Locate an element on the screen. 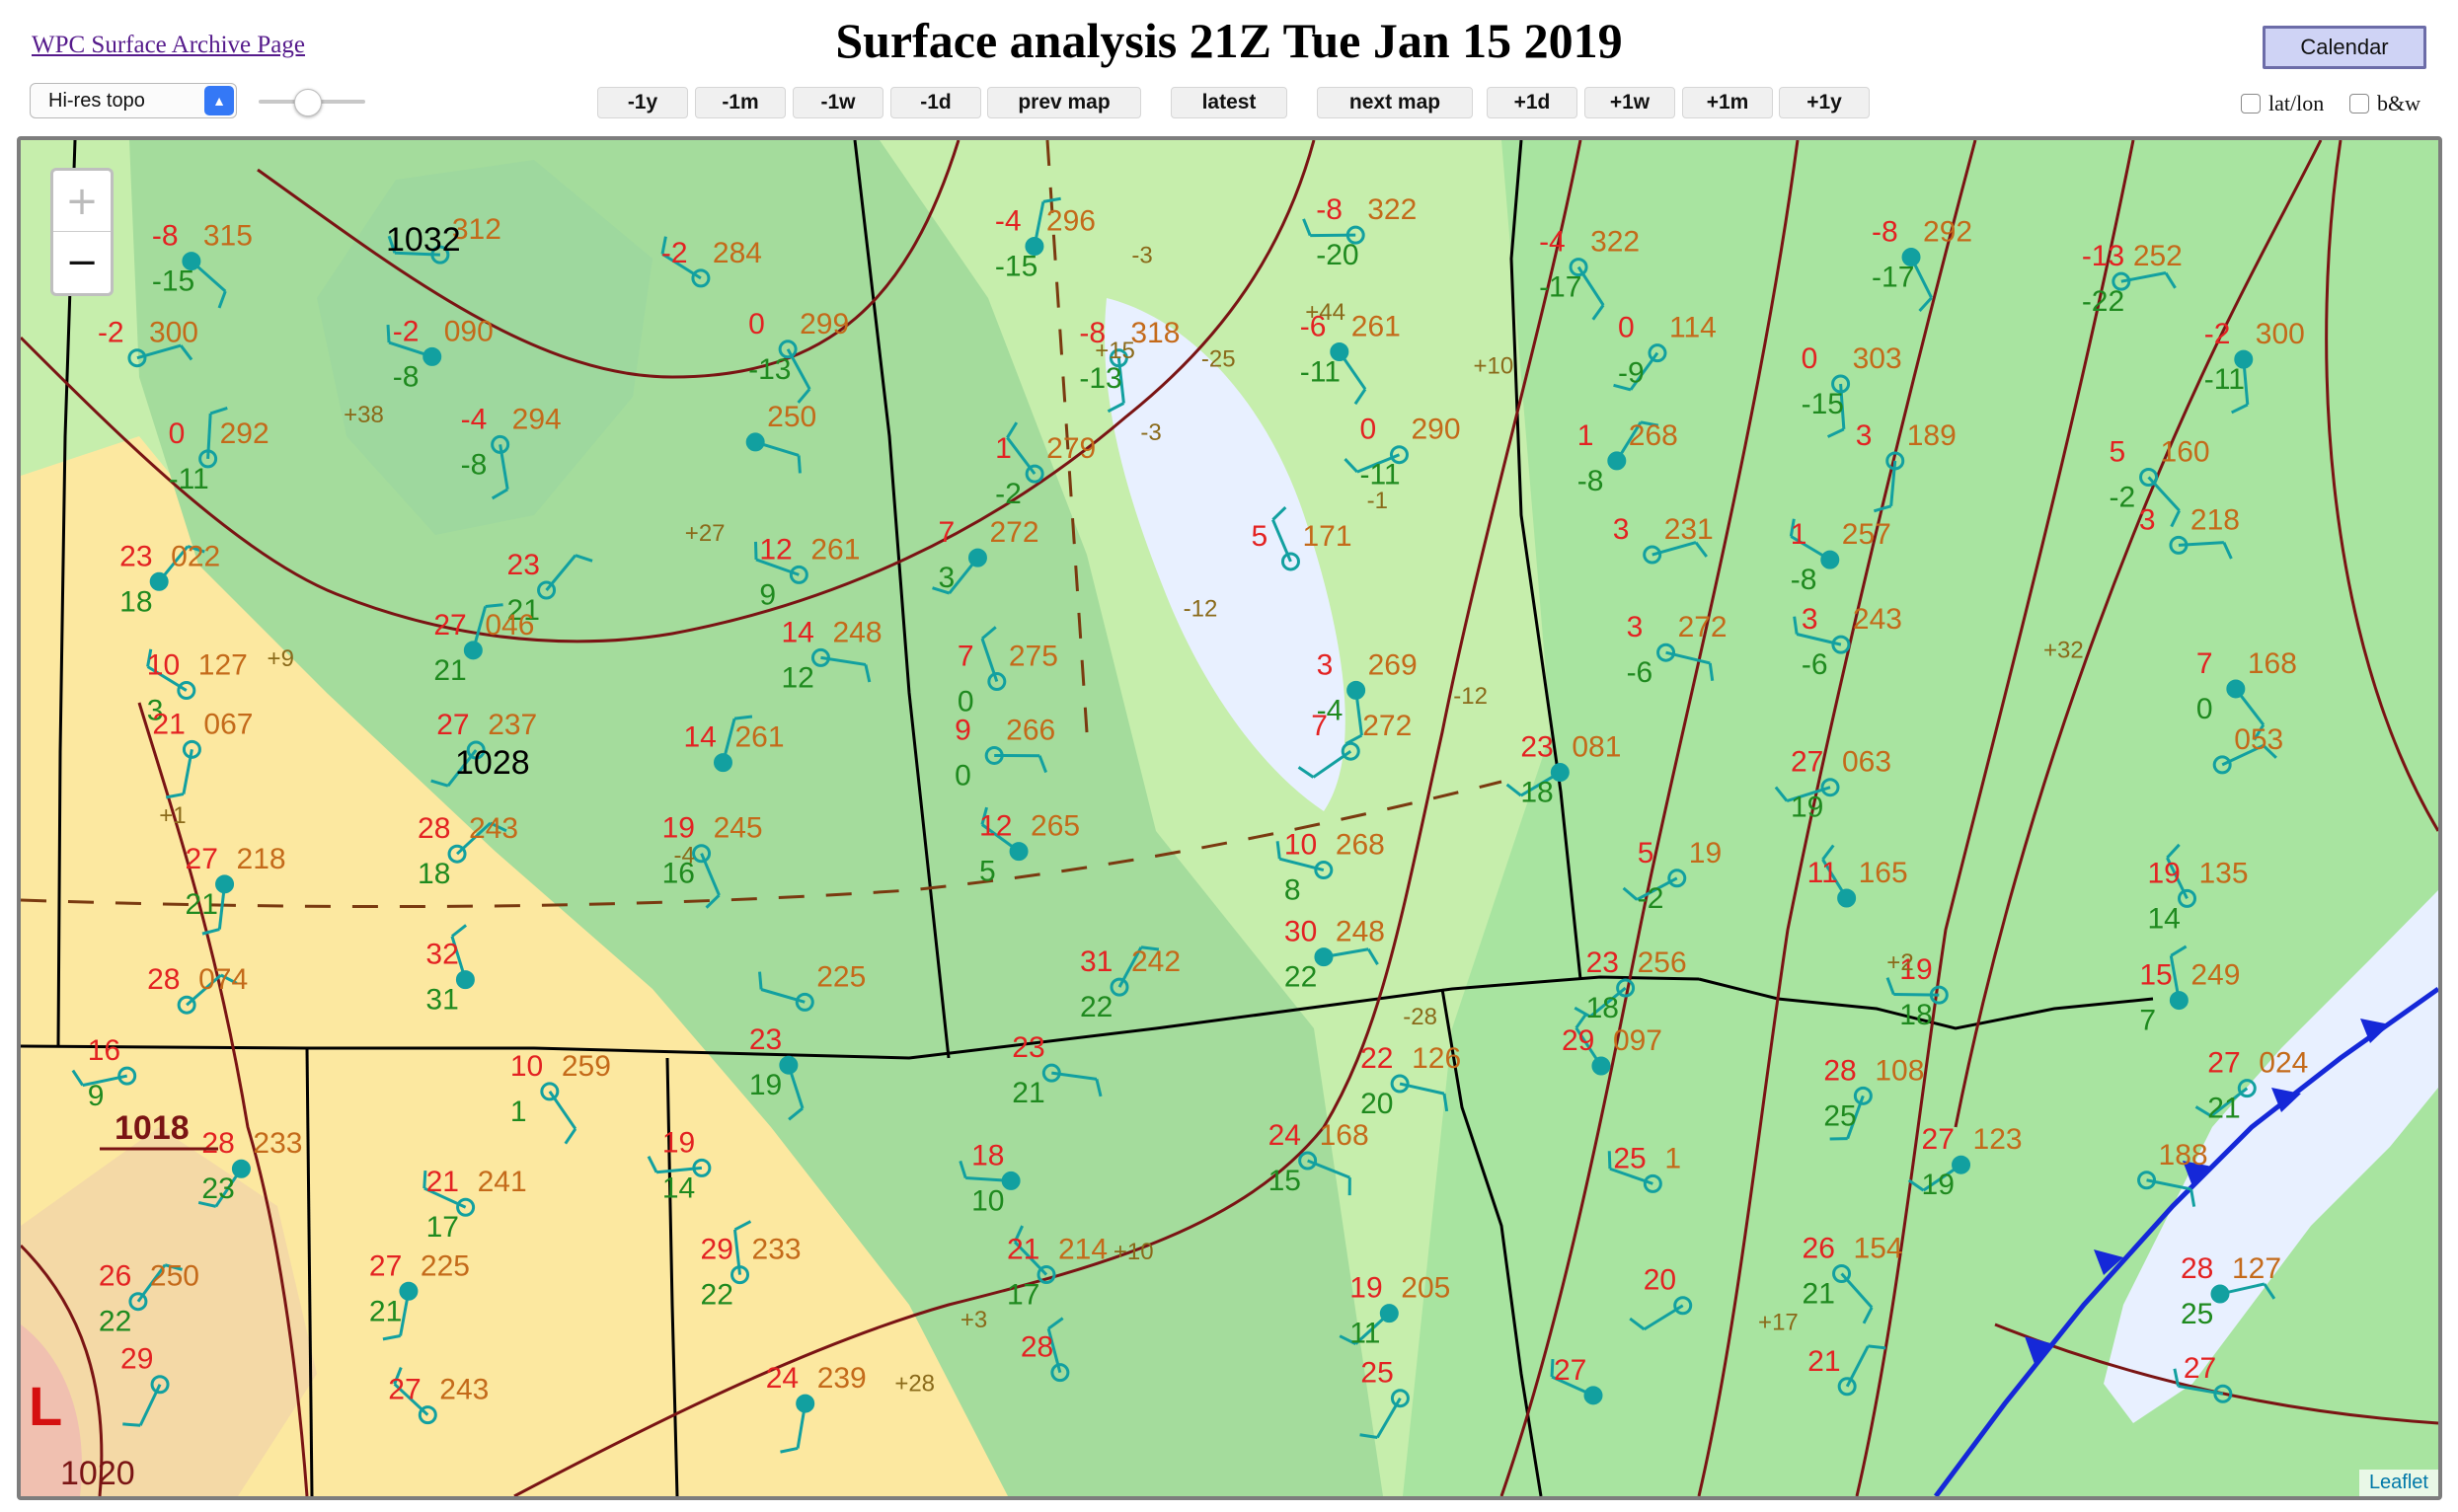  station-plot: 0 290 -11 is located at coordinates (1402, 452).